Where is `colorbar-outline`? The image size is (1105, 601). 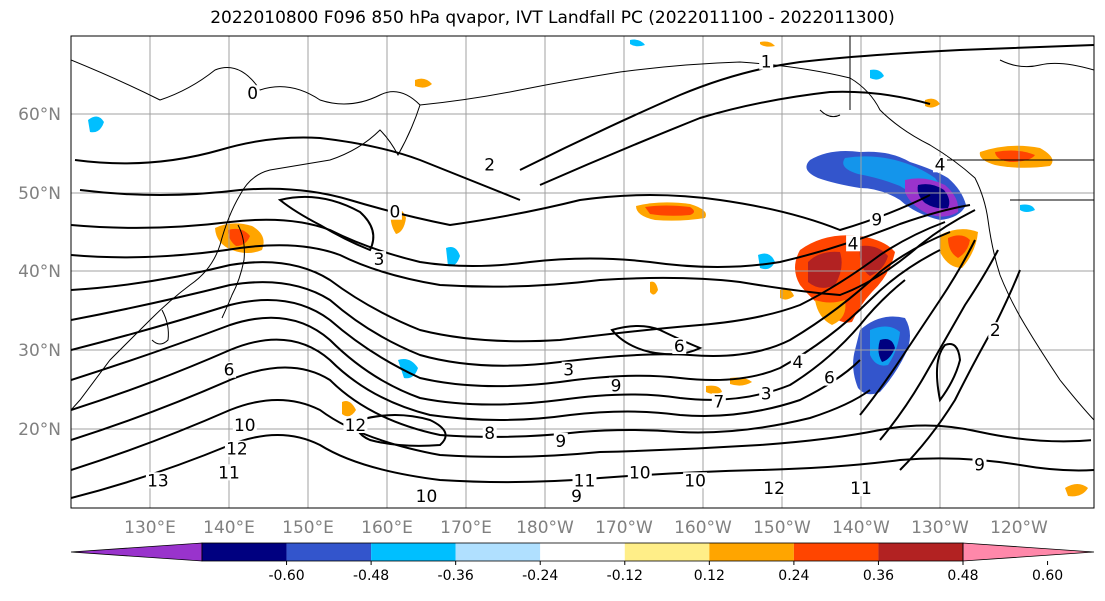
colorbar-outline is located at coordinates (582, 552).